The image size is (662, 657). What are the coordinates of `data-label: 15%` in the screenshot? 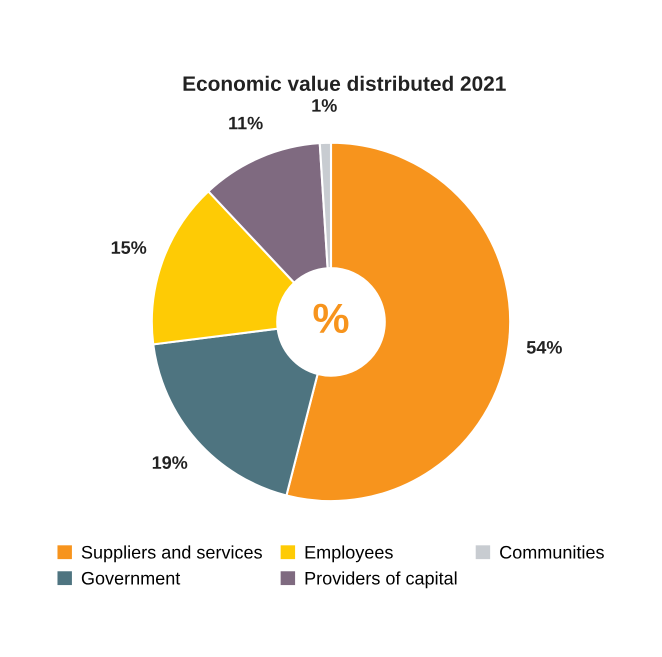 It's located at (129, 247).